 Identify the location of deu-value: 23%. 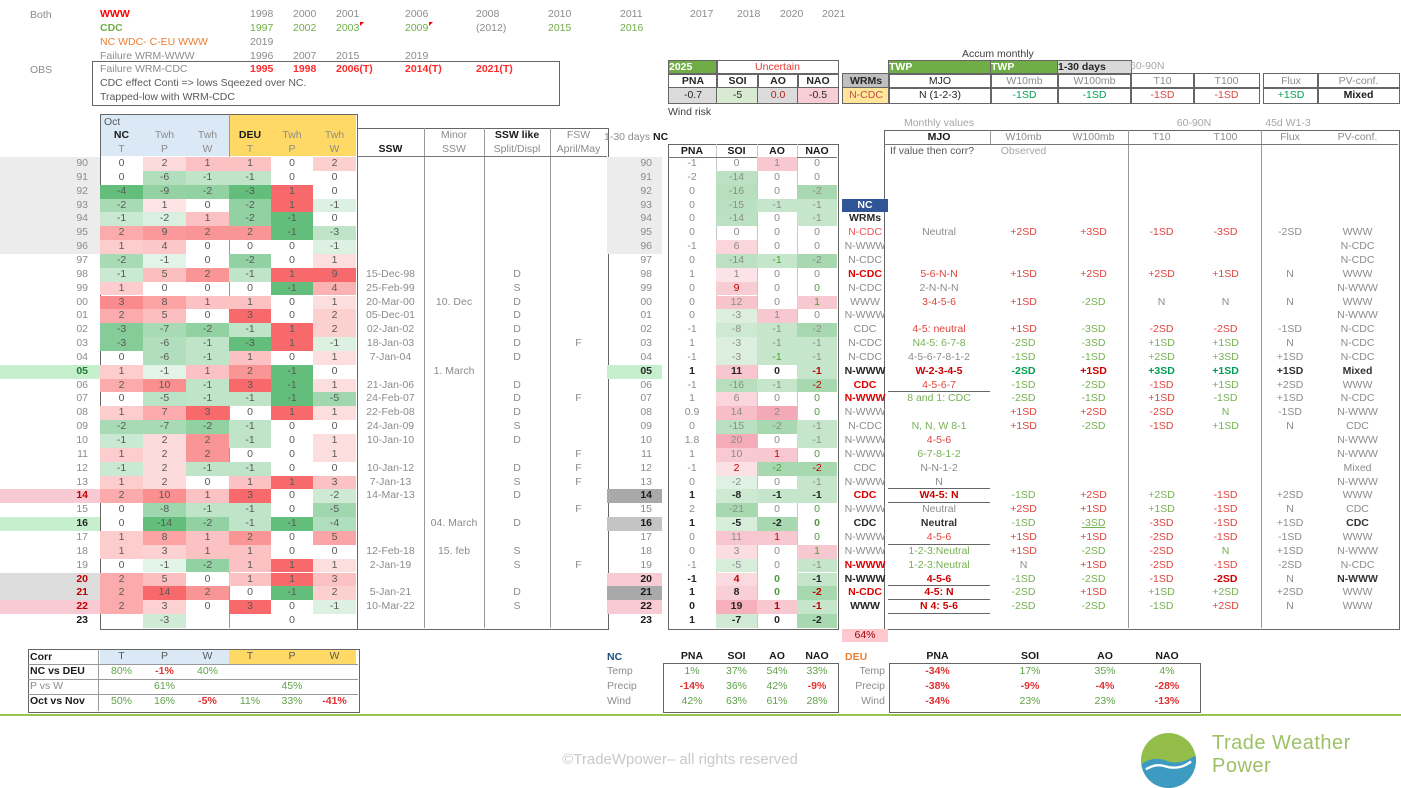
(1105, 701).